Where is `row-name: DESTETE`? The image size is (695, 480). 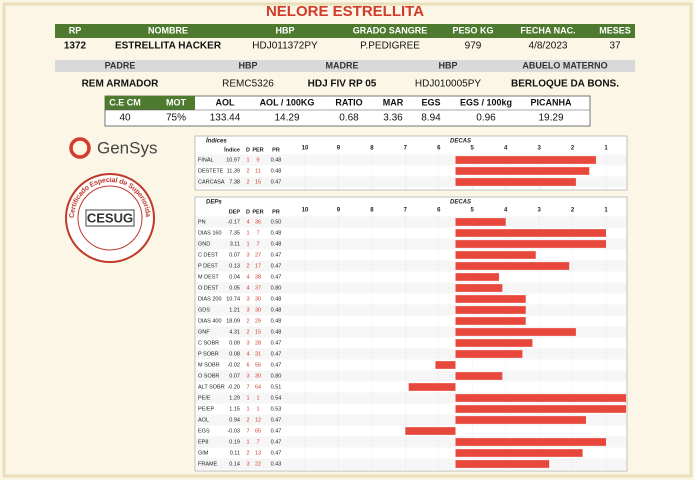 row-name: DESTETE is located at coordinates (211, 171).